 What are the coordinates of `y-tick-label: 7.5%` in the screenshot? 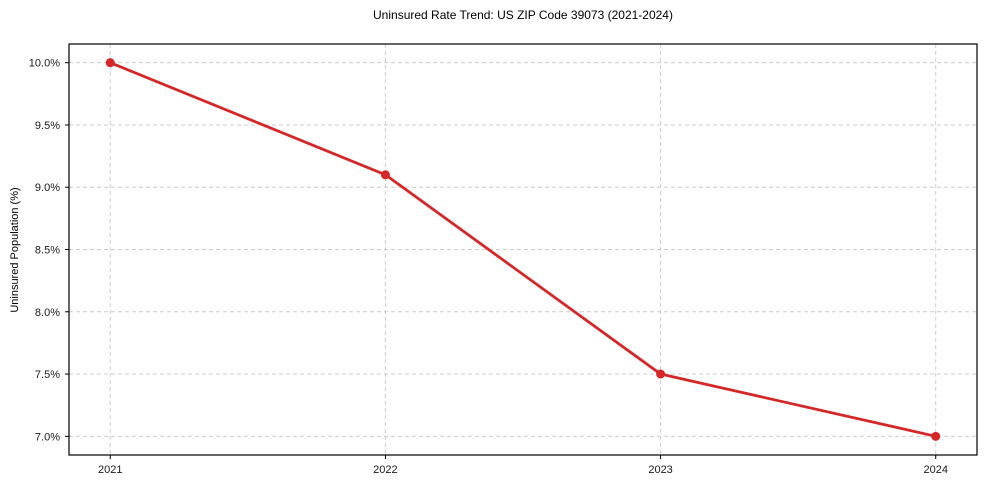 It's located at (47, 375).